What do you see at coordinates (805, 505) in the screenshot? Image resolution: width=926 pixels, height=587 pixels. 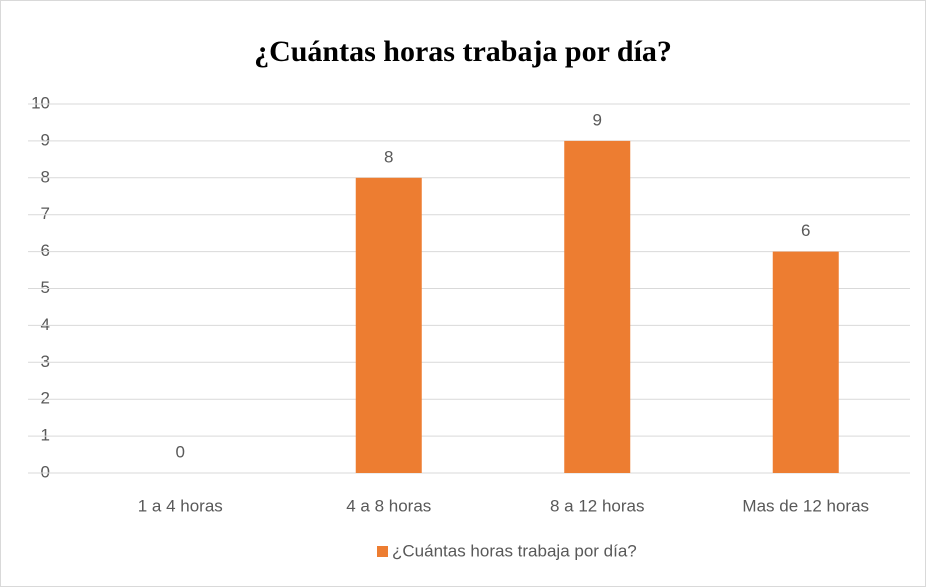 I see `x-tick-label: Mas de 12 horas` at bounding box center [805, 505].